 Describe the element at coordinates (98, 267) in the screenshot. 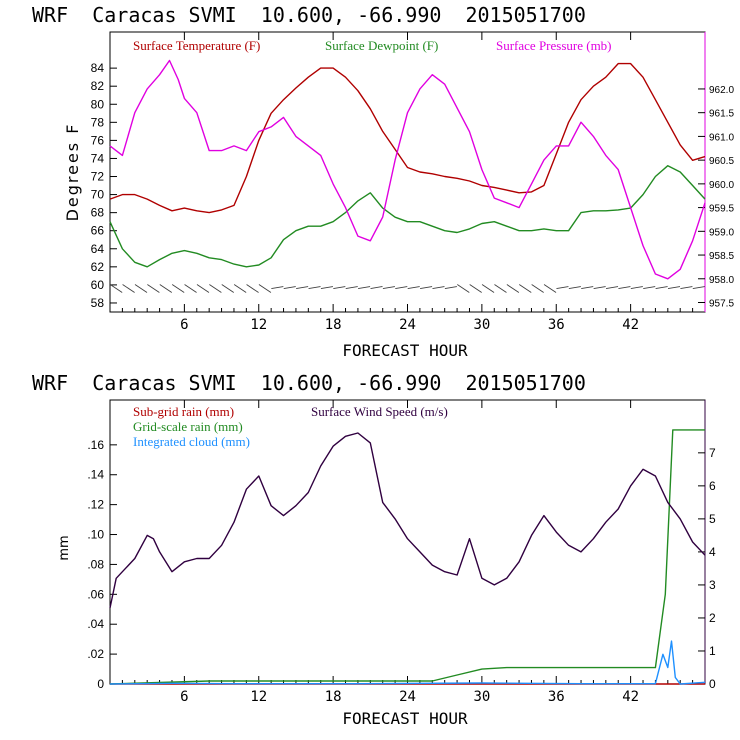

I see `y-tick-label: 62` at that location.